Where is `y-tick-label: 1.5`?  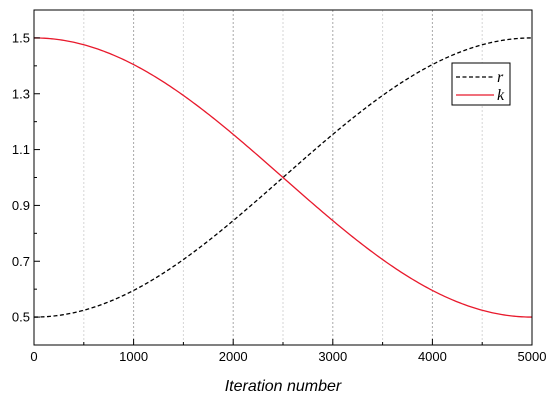 y-tick-label: 1.5 is located at coordinates (21, 37).